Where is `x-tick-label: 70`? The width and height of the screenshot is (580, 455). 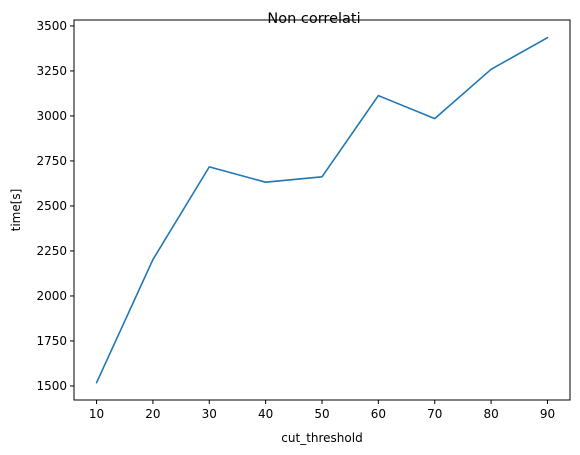
x-tick-label: 70 is located at coordinates (434, 414).